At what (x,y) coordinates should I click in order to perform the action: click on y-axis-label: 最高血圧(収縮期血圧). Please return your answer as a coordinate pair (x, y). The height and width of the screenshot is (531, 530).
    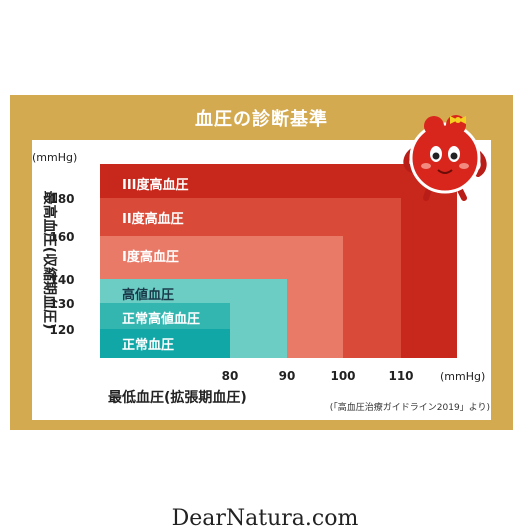
    Looking at the image, I should click on (49, 260).